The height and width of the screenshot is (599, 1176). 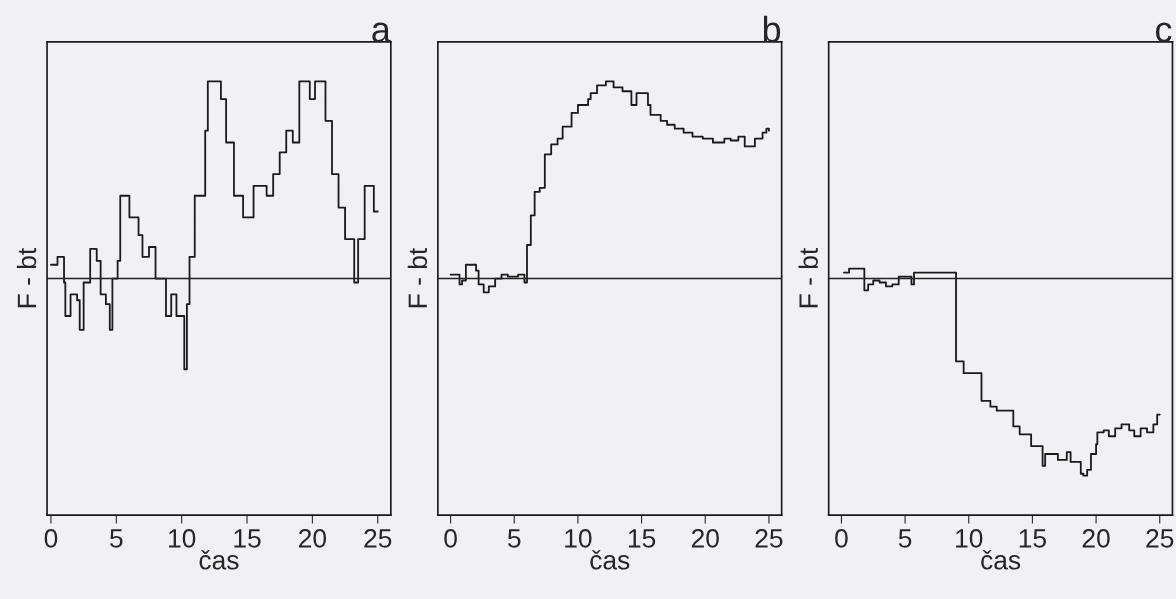 What do you see at coordinates (772, 29) in the screenshot?
I see `chart-title: b` at bounding box center [772, 29].